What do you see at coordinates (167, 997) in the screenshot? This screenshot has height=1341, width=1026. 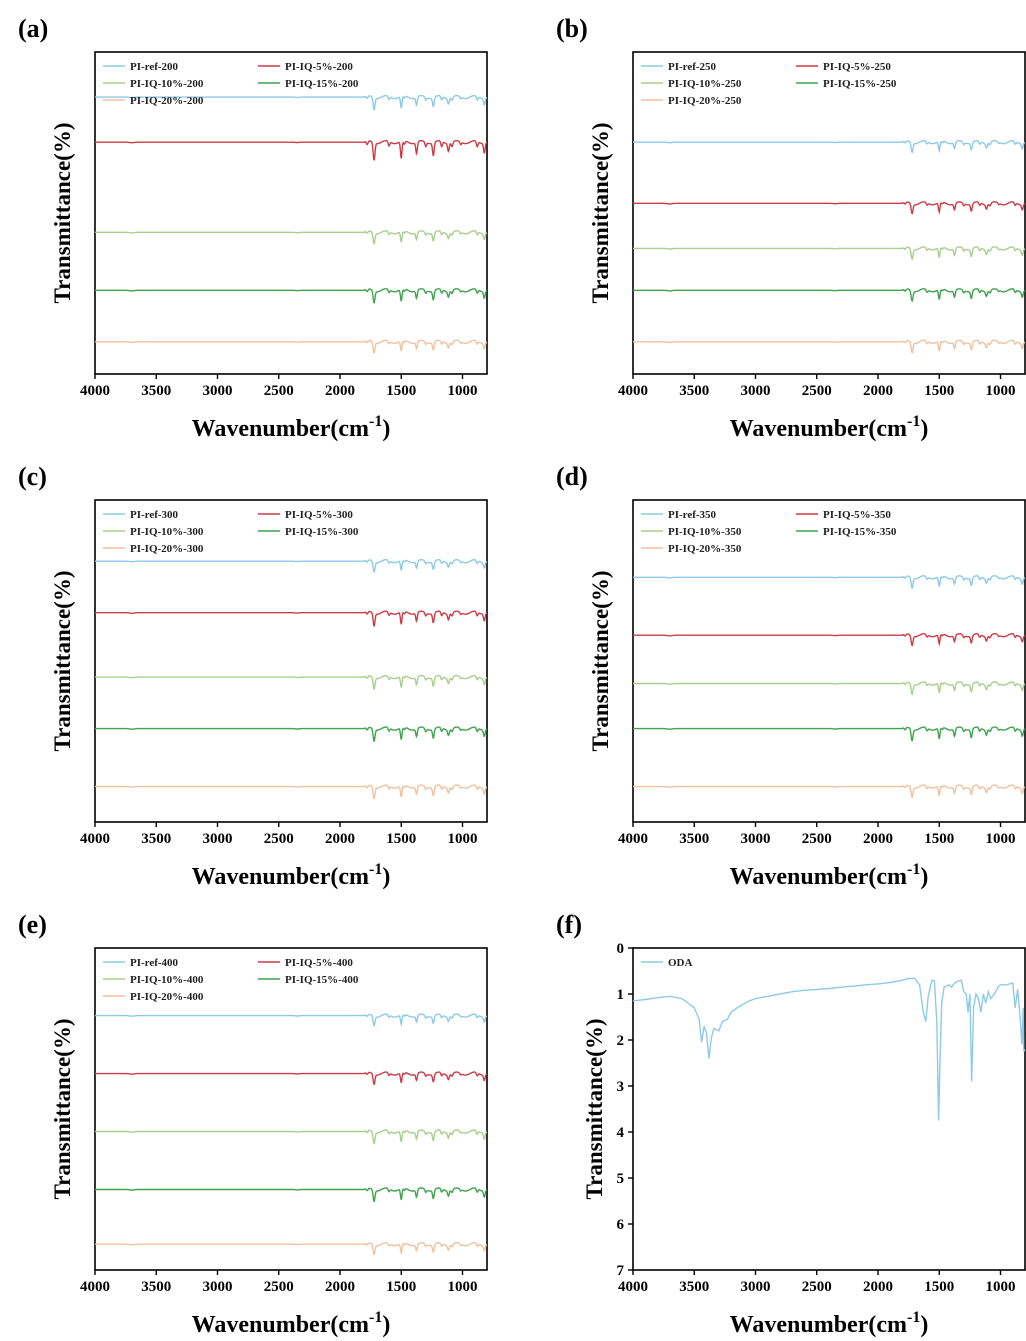 I see `legend-label: PI-IQ-20%-400` at bounding box center [167, 997].